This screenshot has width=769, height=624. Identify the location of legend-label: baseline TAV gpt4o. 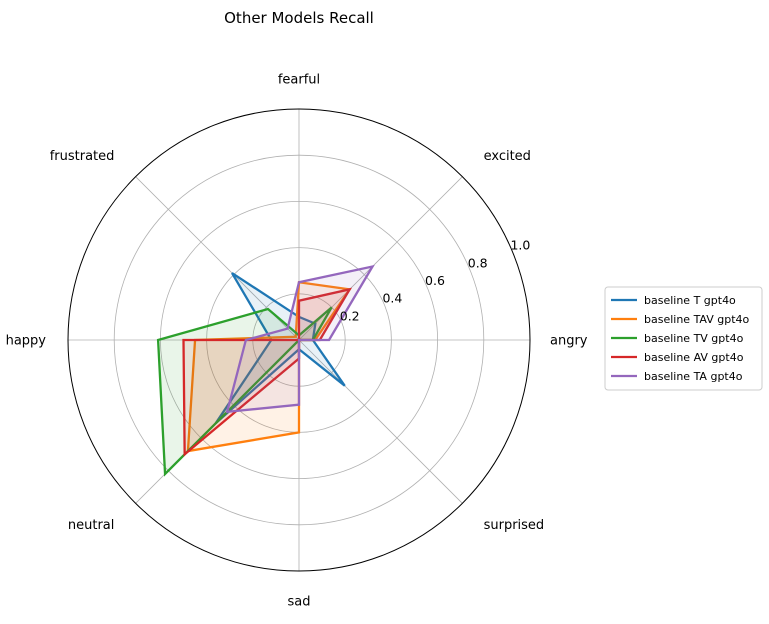
(697, 319).